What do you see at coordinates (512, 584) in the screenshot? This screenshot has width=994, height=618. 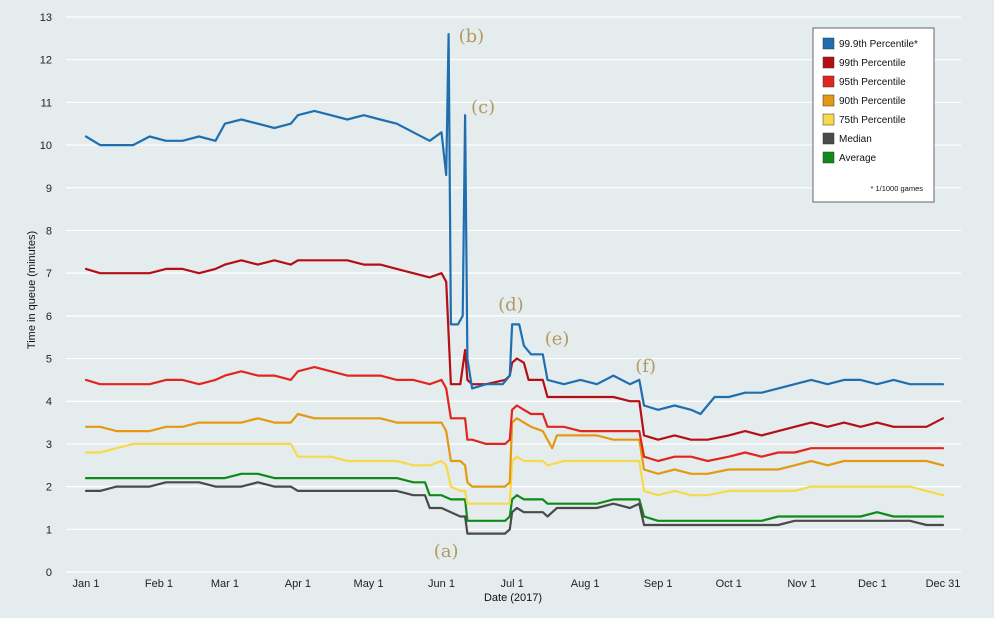 I see `x-tick-label: Jul 1` at bounding box center [512, 584].